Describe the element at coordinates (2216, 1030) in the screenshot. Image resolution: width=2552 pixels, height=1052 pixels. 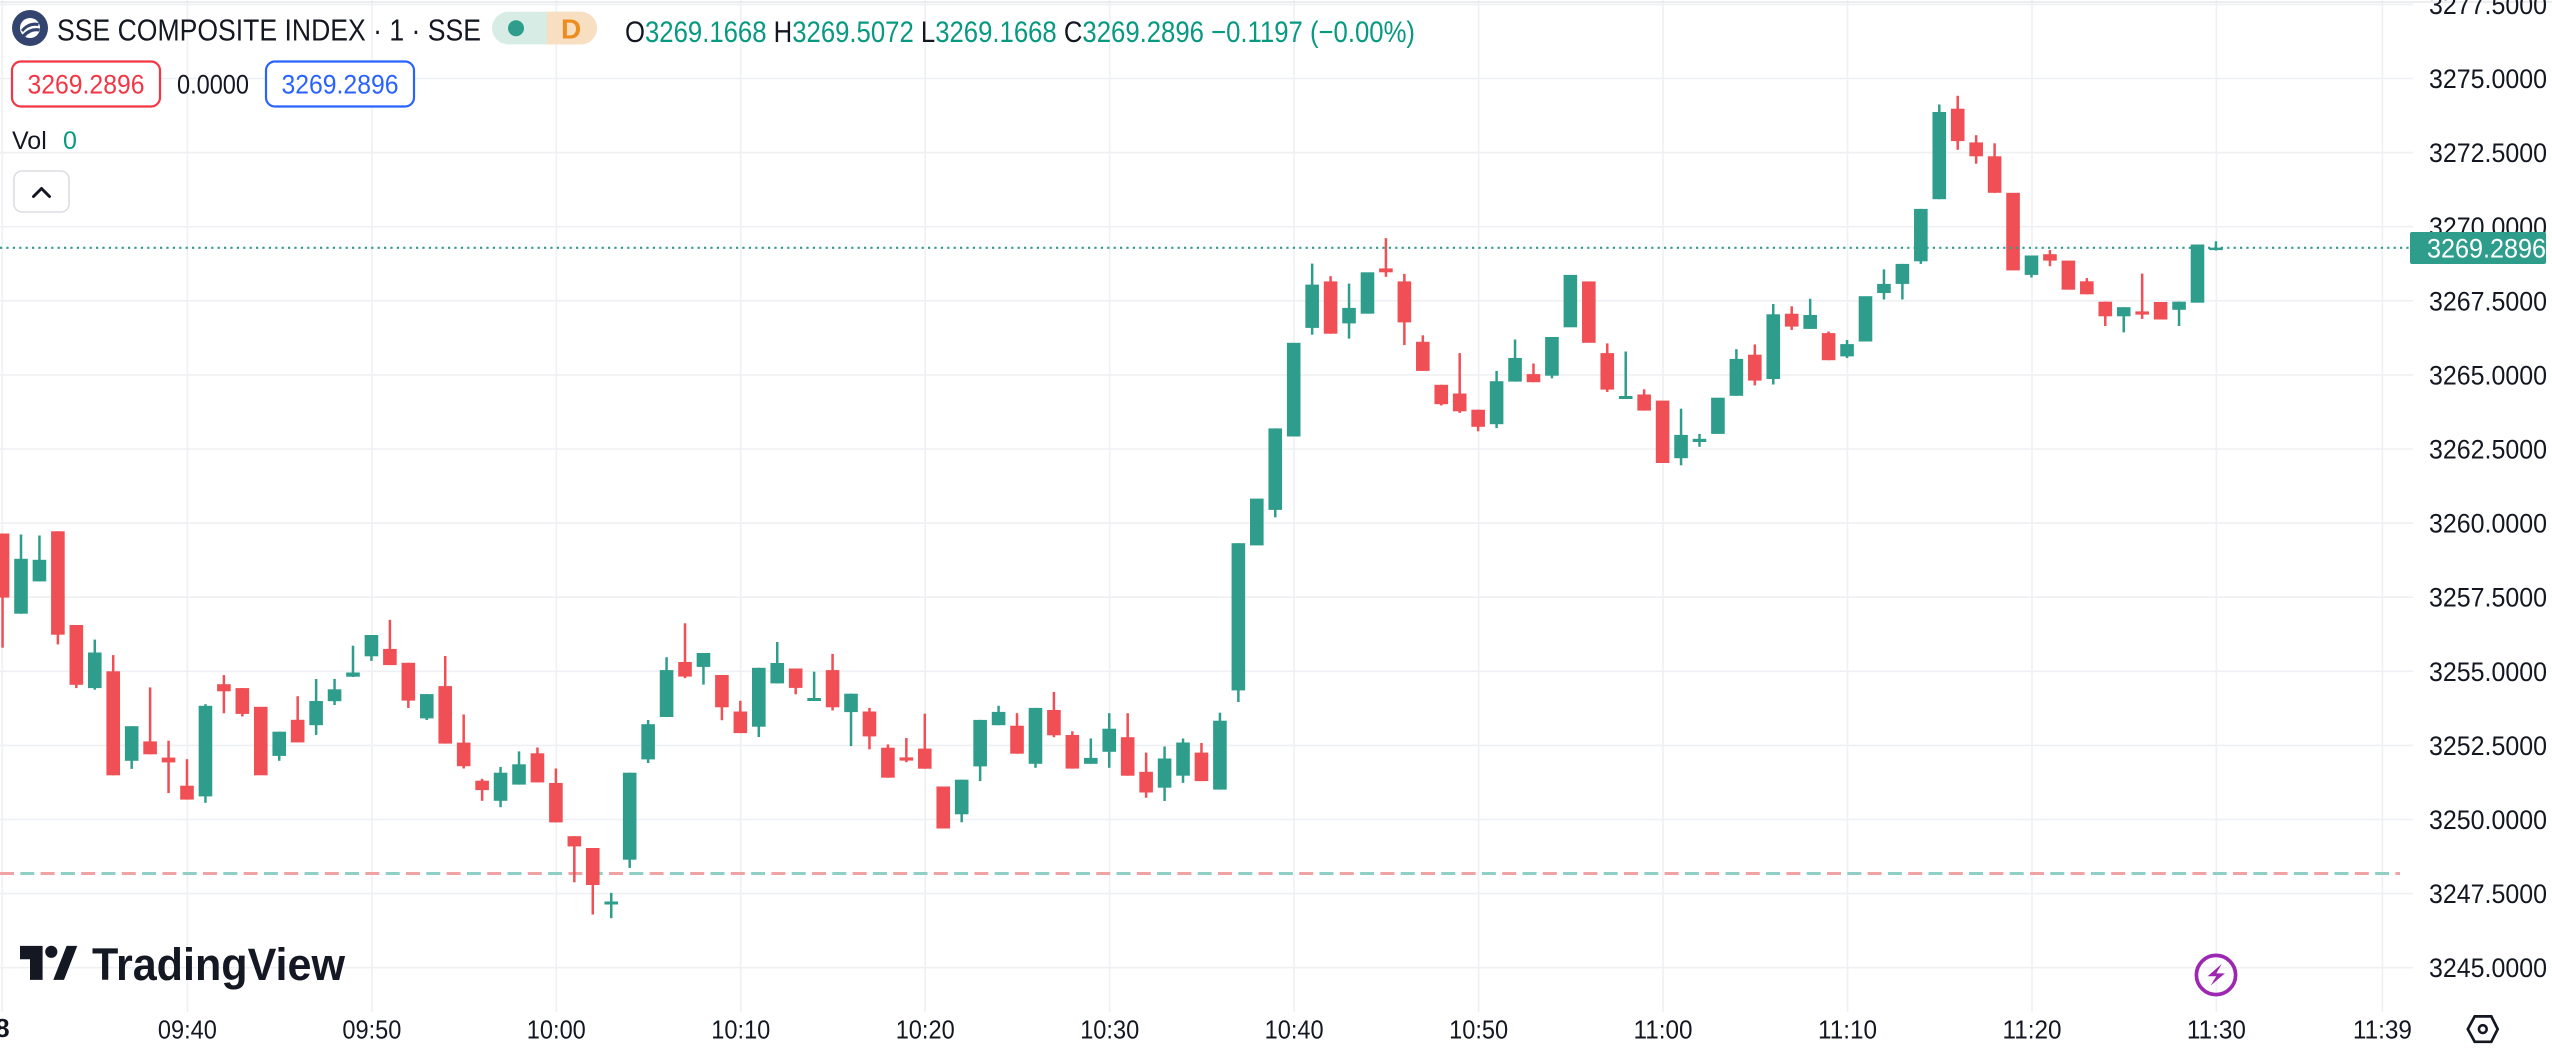
I see `svg-text: 11:30` at that location.